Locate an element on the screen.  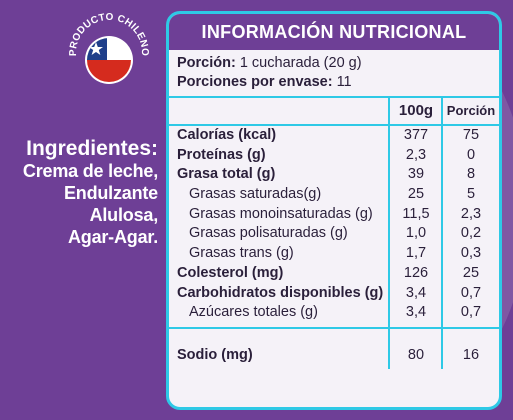
table-row: Grasas trans (g) 1,7 0,3 is located at coordinates (334, 254).